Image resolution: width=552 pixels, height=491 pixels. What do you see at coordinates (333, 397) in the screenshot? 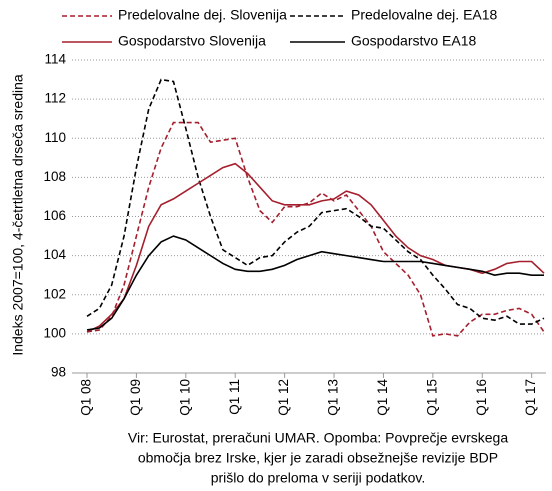
I see `x-tick-label: Q1 13` at bounding box center [333, 397].